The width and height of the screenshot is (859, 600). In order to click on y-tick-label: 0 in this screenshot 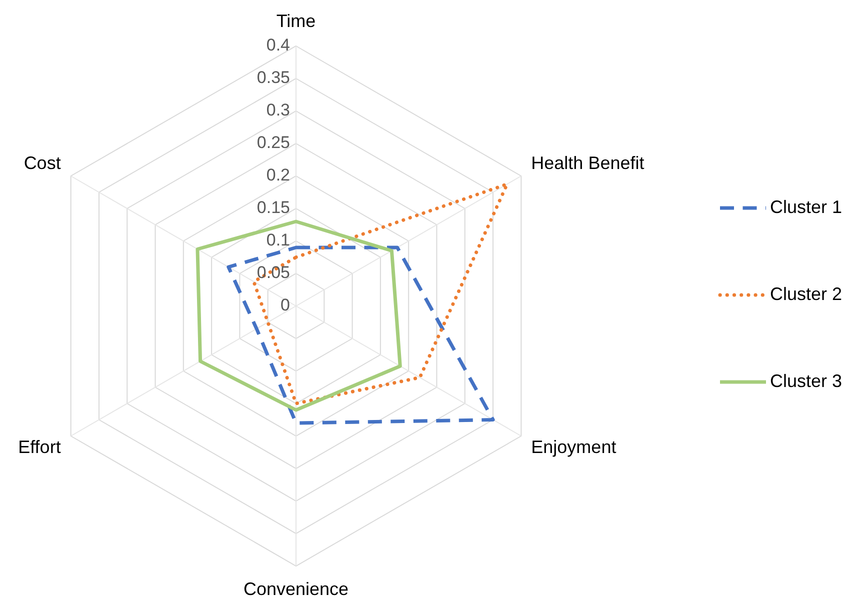, I will do `click(285, 304)`.